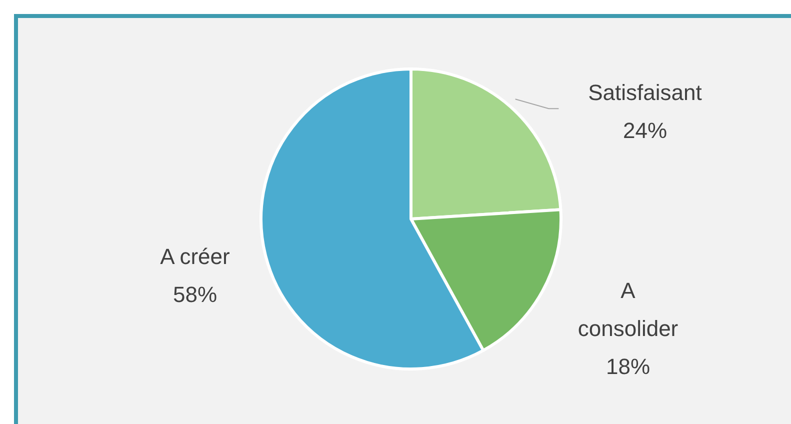 The image size is (791, 424). I want to click on slice-label: A créer, so click(195, 256).